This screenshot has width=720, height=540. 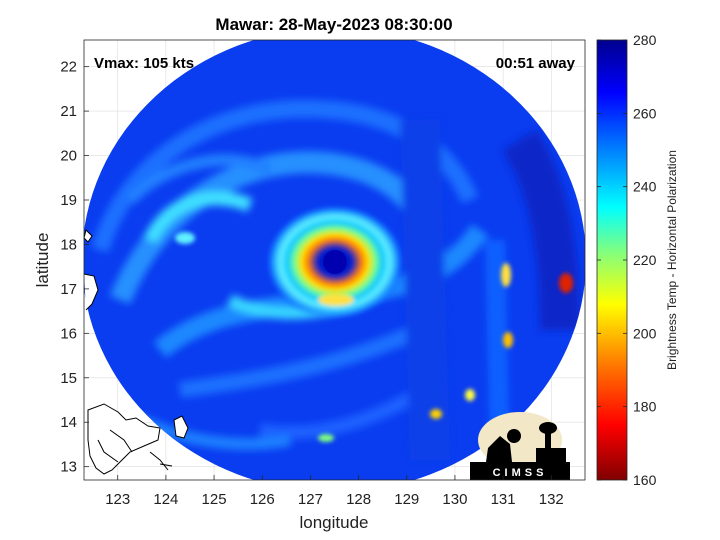 I want to click on colorbar-tick-label: 280, so click(x=645, y=40).